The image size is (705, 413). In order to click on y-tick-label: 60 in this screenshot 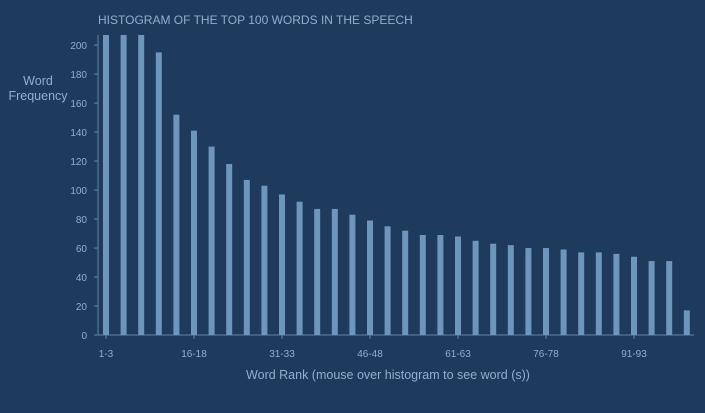, I will do `click(82, 249)`.